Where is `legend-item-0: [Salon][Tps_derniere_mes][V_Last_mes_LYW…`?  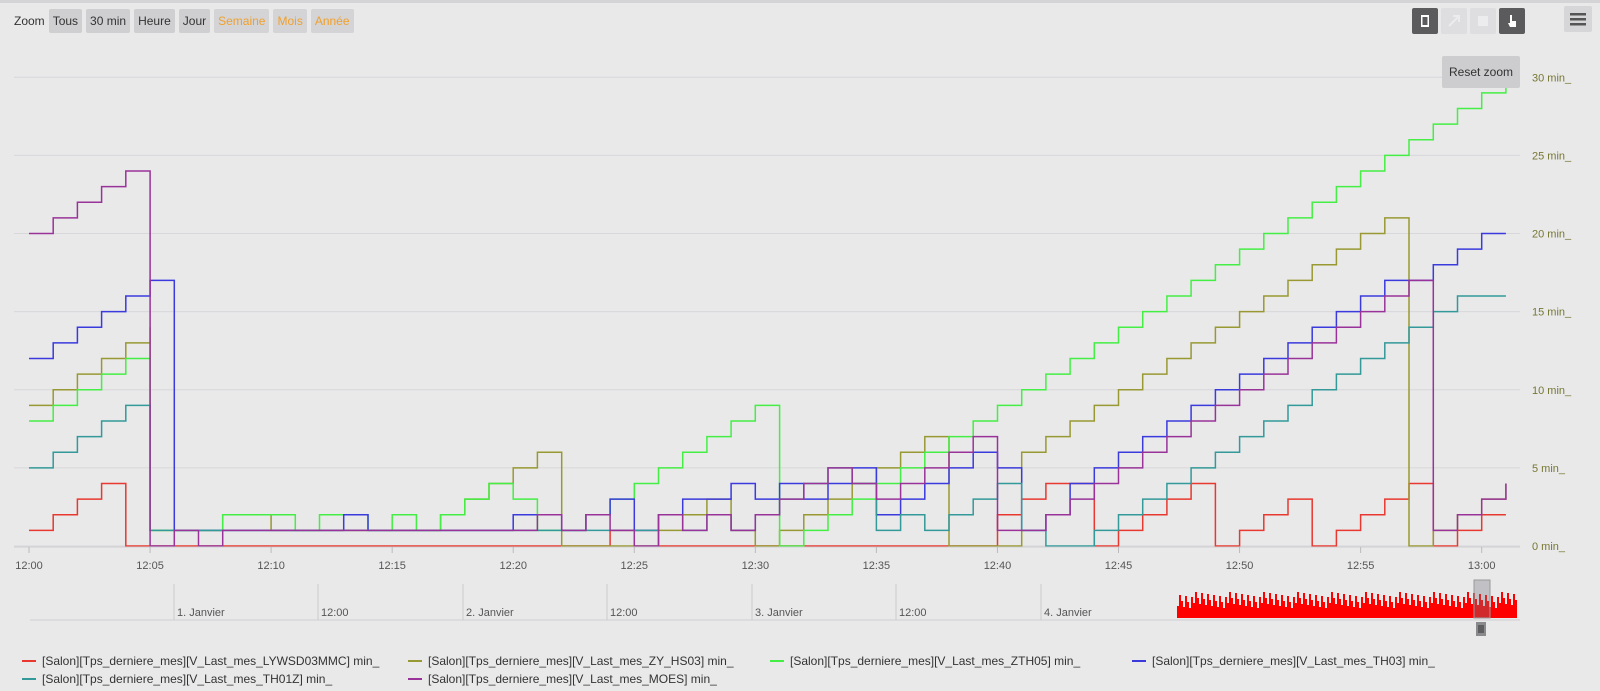 legend-item-0: [Salon][Tps_derniere_mes][V_Last_mes_LYW… is located at coordinates (200, 661).